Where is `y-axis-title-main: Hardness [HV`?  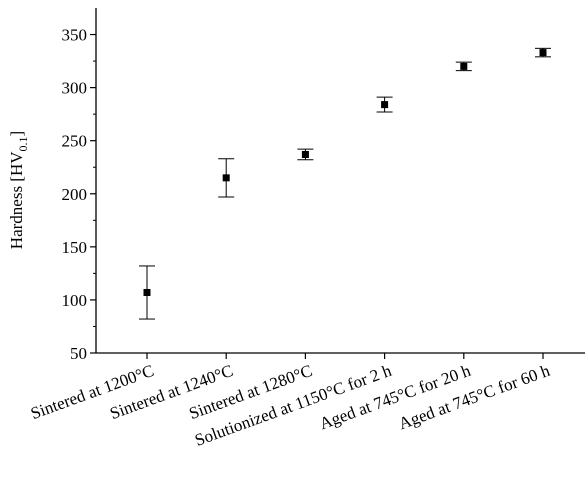
y-axis-title-main: Hardness [HV is located at coordinates (16, 200).